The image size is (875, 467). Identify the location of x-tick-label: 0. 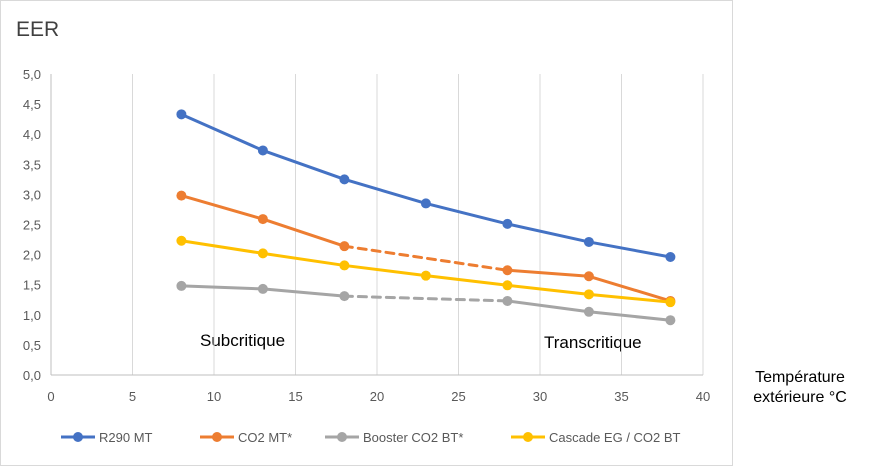
(50, 396).